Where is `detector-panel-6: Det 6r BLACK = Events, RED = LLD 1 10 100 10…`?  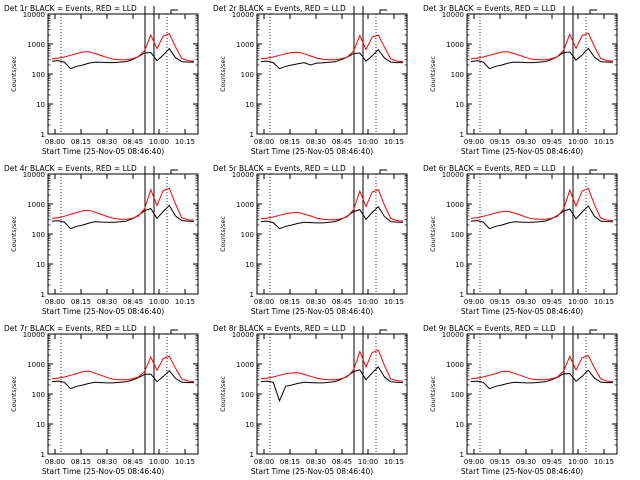
detector-panel-6: Det 6r BLACK = Events, RED = LLD 1 10 100 10… is located at coordinates (520, 240).